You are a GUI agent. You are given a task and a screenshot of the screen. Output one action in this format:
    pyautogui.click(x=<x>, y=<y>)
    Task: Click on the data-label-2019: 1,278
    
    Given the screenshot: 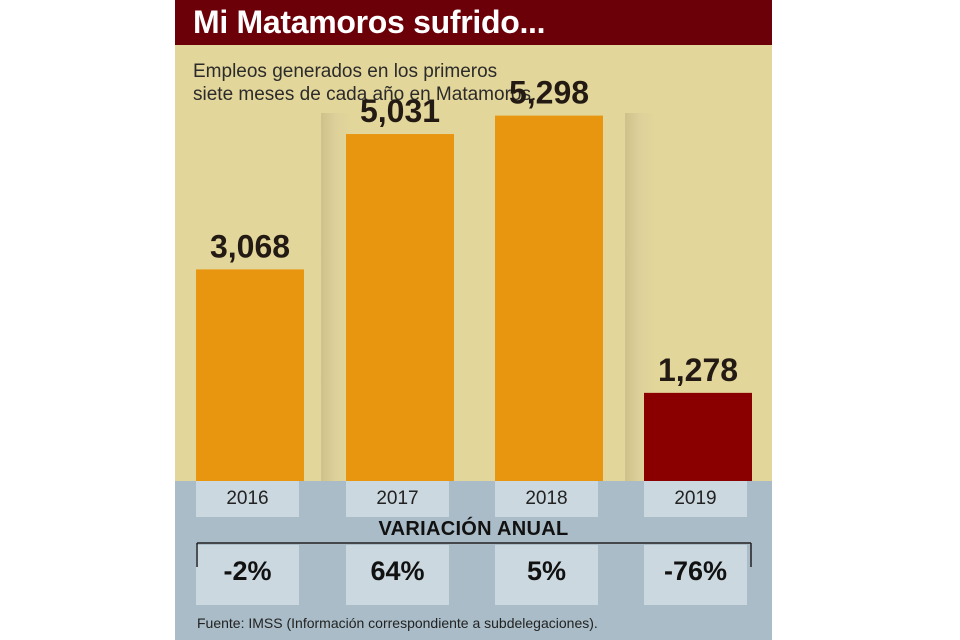 What is the action you would take?
    pyautogui.click(x=698, y=370)
    